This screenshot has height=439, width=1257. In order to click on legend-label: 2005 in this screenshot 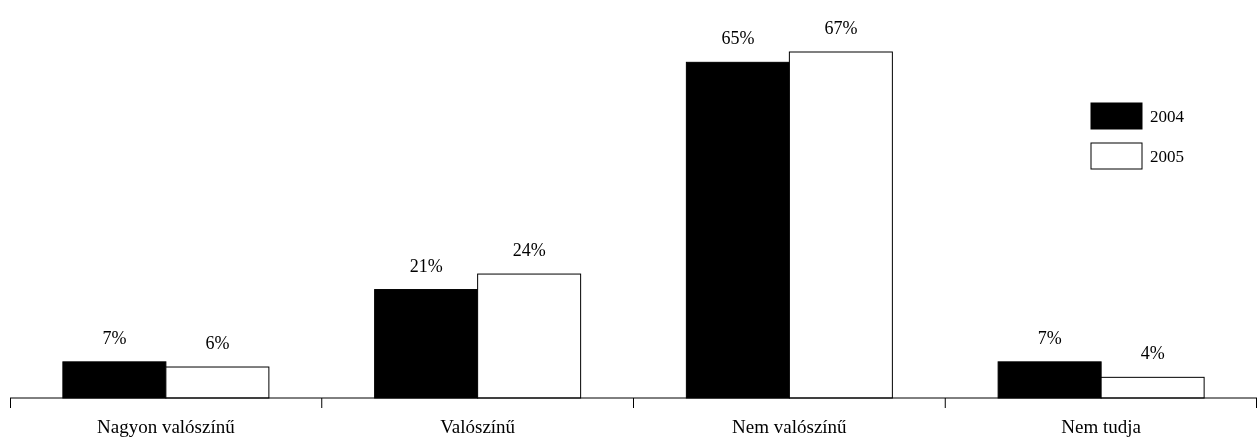, I will do `click(1167, 156)`.